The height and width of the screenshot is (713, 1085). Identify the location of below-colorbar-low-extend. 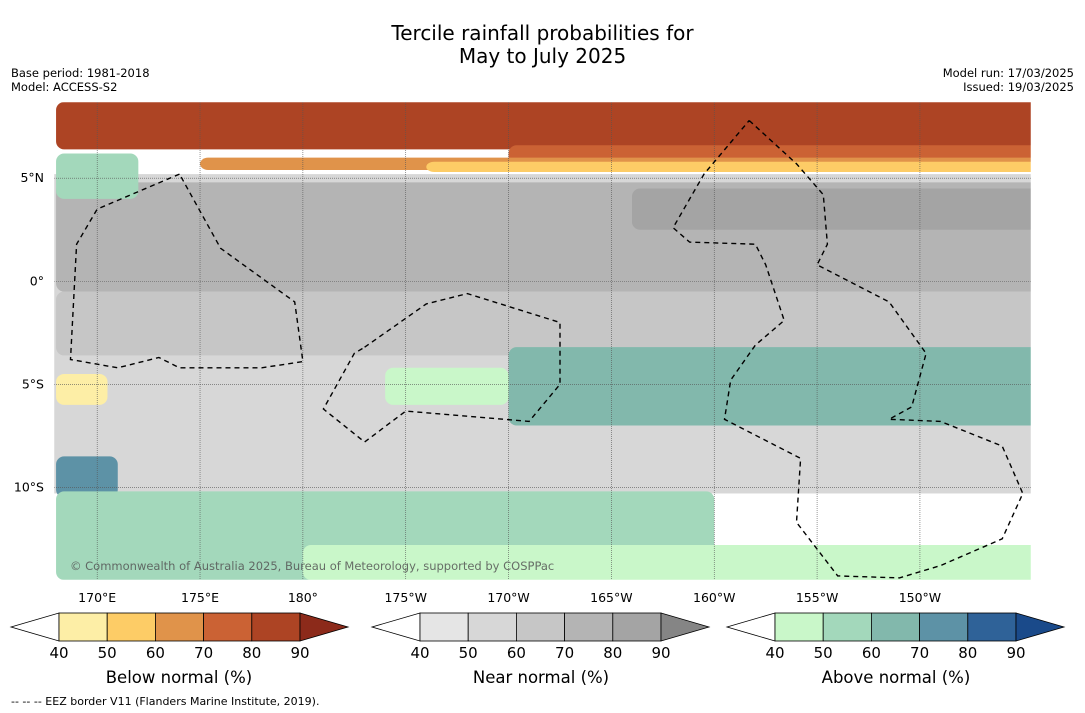
(34, 627).